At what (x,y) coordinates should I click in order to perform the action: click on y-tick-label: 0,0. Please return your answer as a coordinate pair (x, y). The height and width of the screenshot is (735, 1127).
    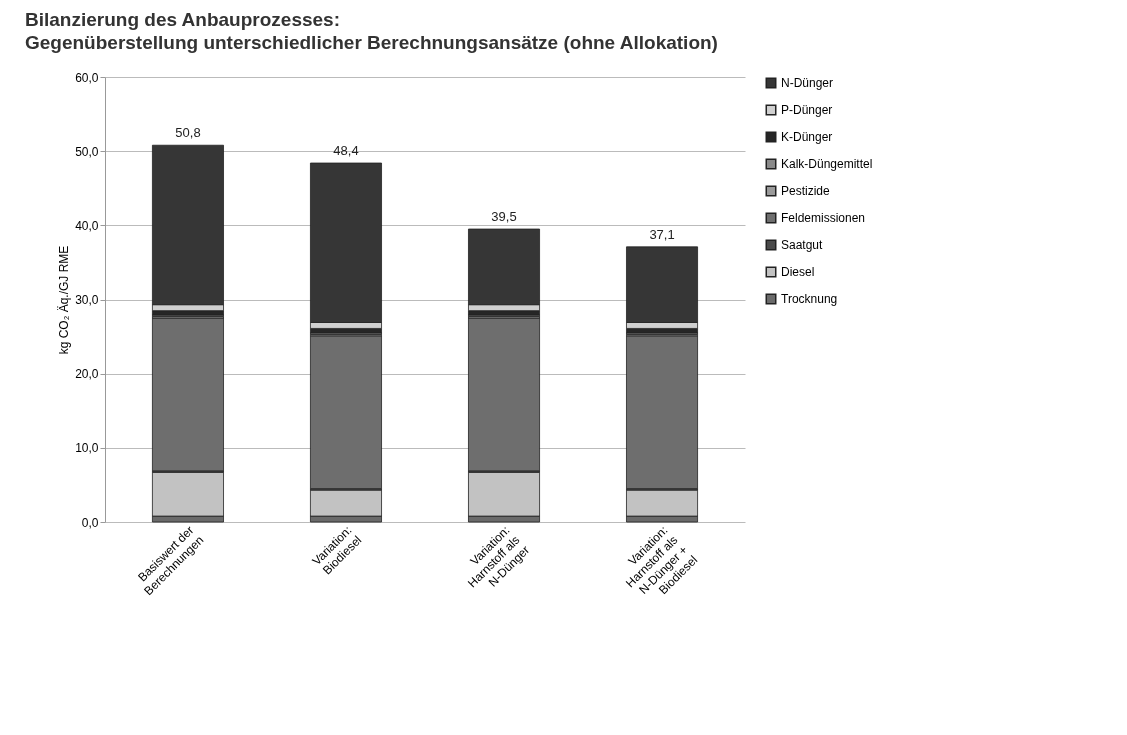
    Looking at the image, I should click on (90, 522).